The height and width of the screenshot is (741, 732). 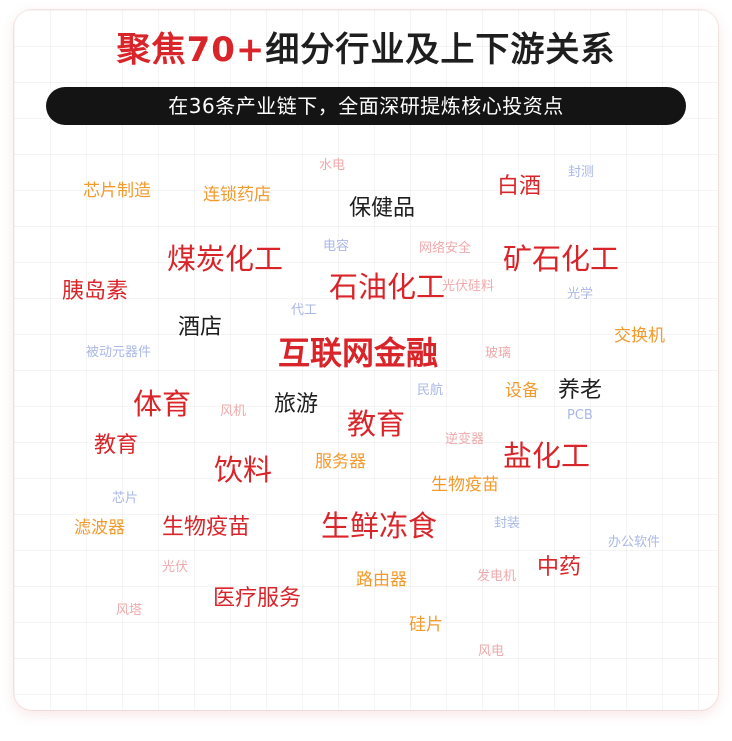 I want to click on keyword: 被动元器件, so click(x=119, y=352).